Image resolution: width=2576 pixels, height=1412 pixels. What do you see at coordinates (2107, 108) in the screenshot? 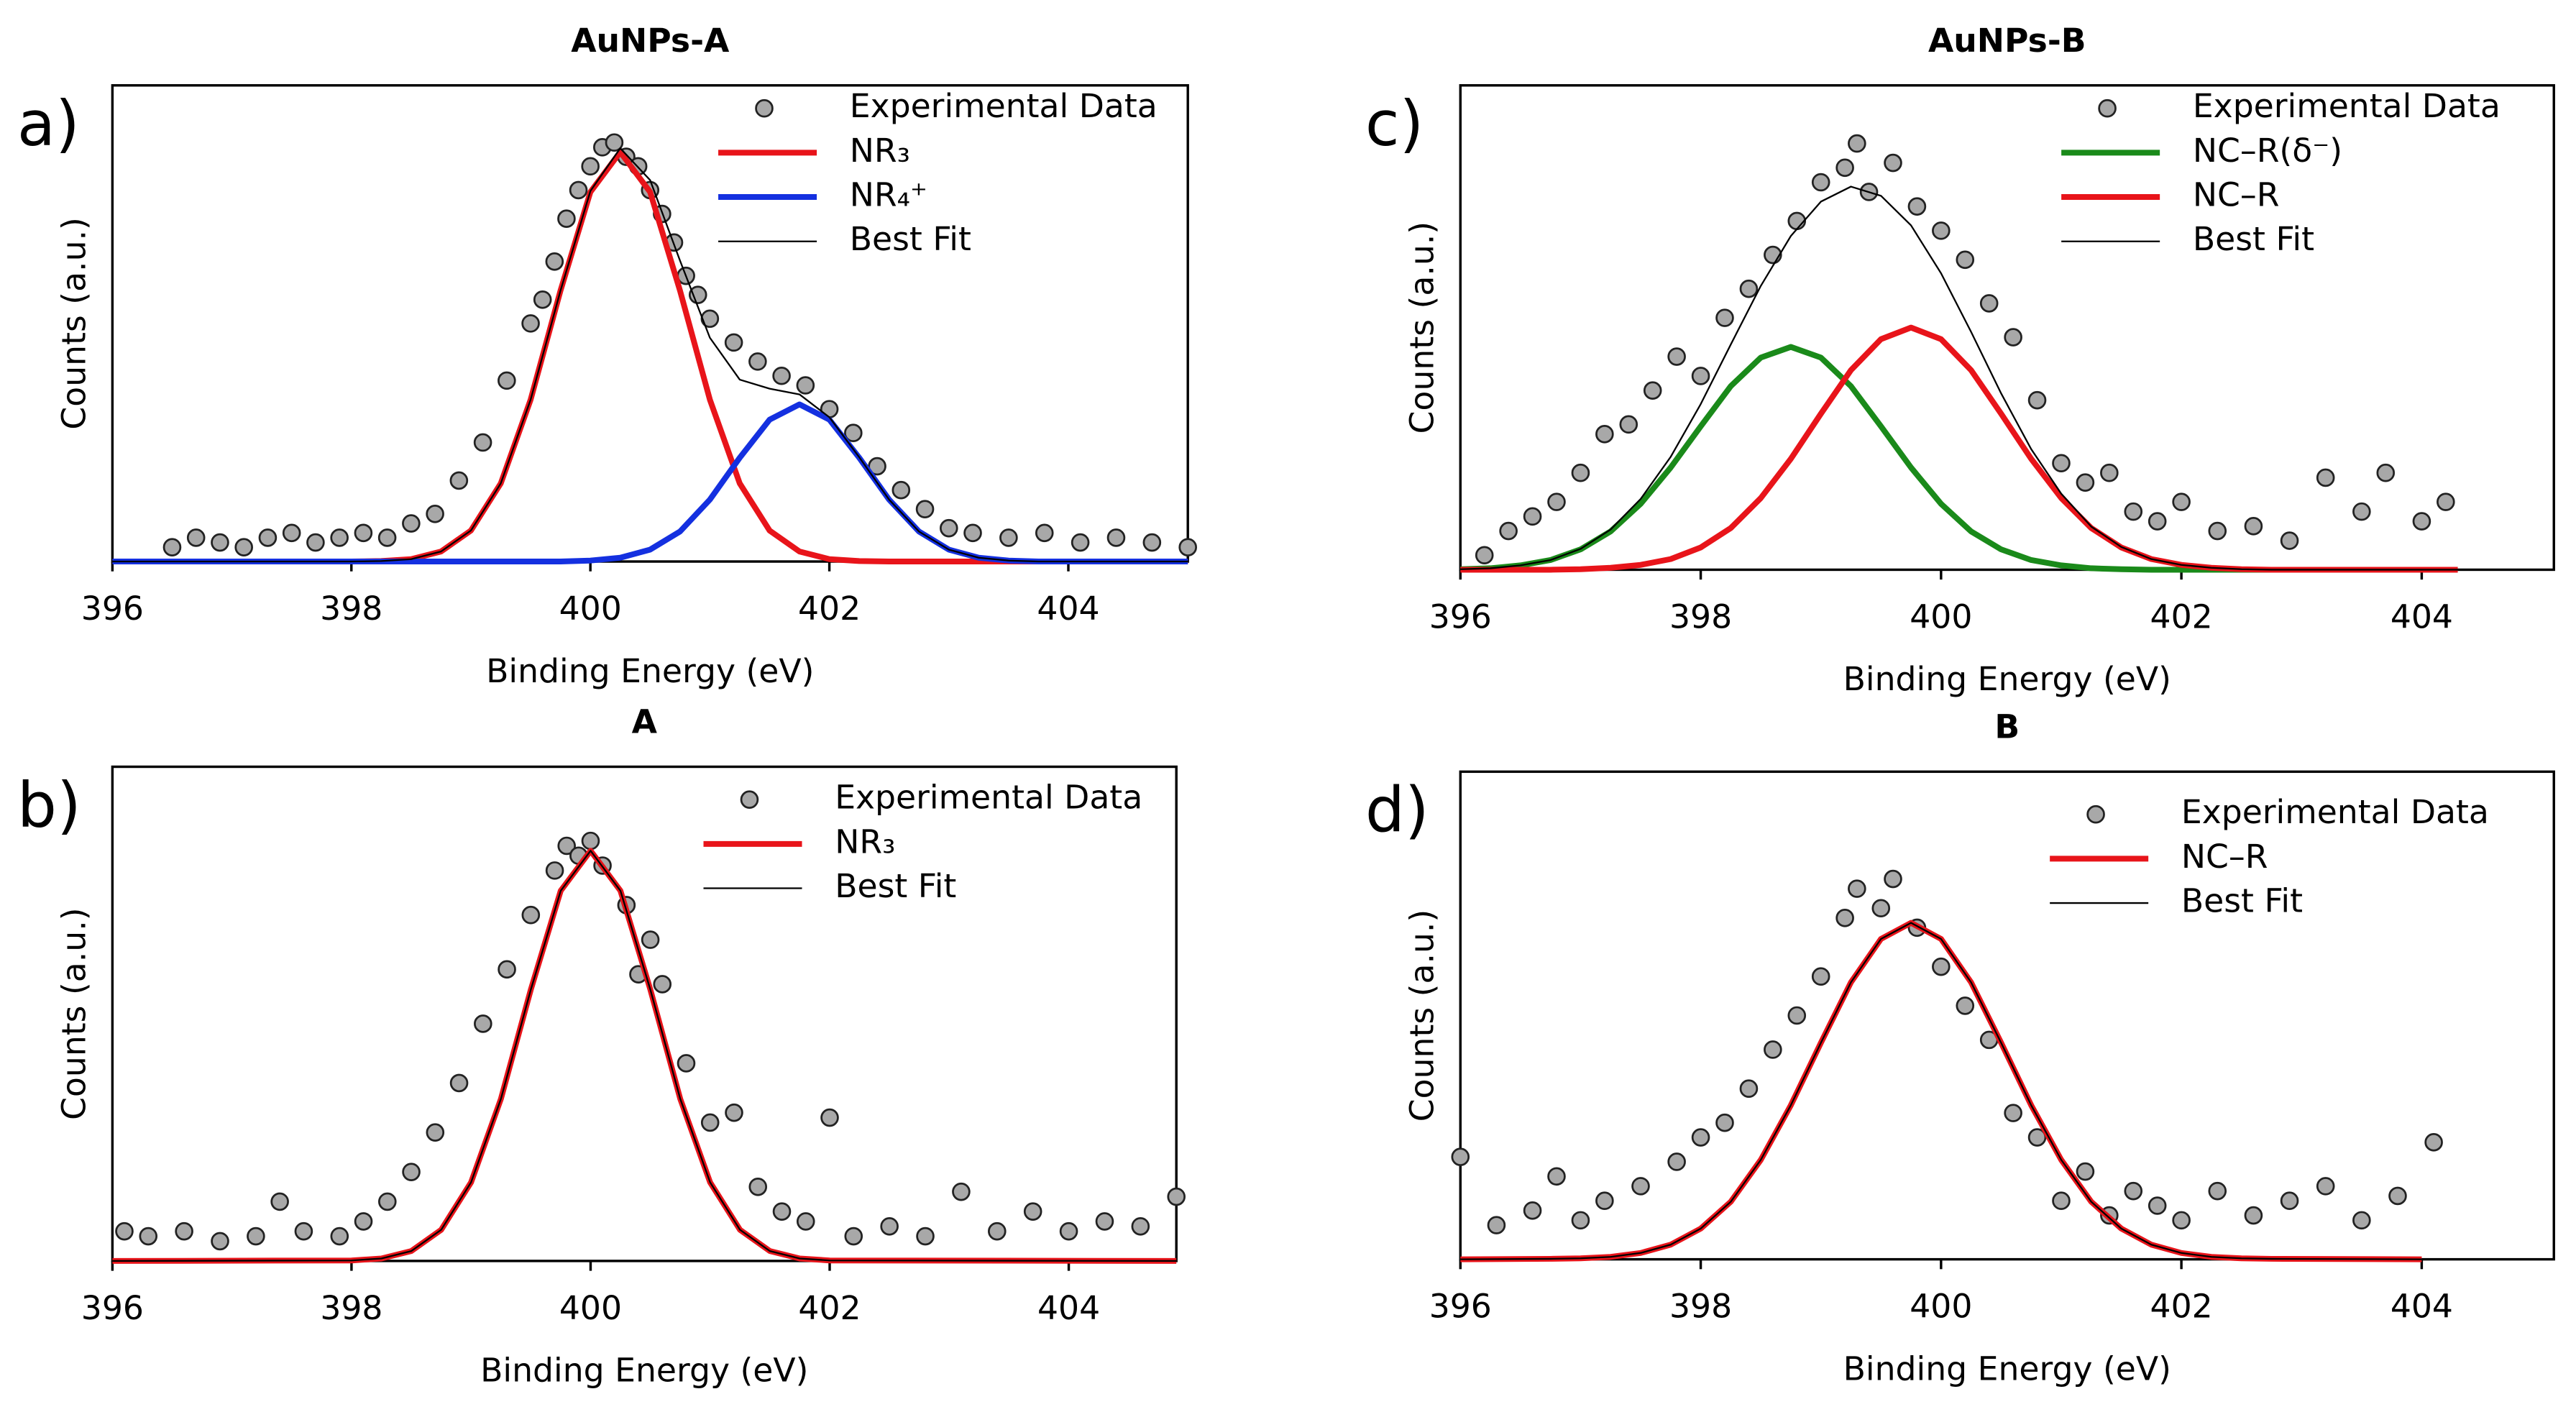
I see `legend-swatch` at bounding box center [2107, 108].